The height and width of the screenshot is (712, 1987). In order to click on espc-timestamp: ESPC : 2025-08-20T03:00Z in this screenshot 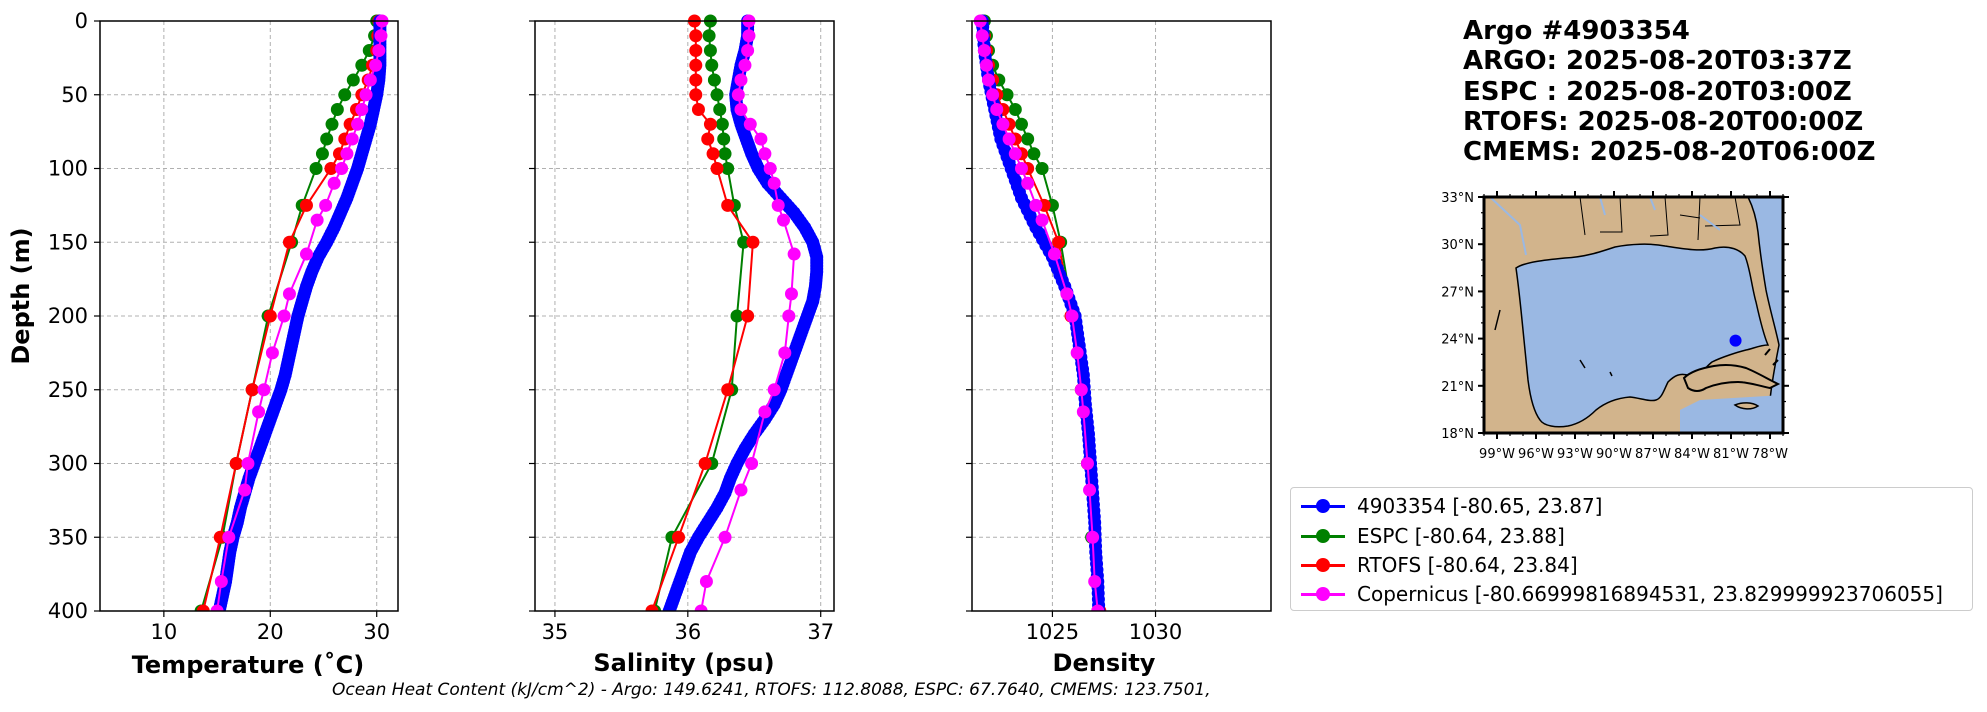, I will do `click(1657, 92)`.